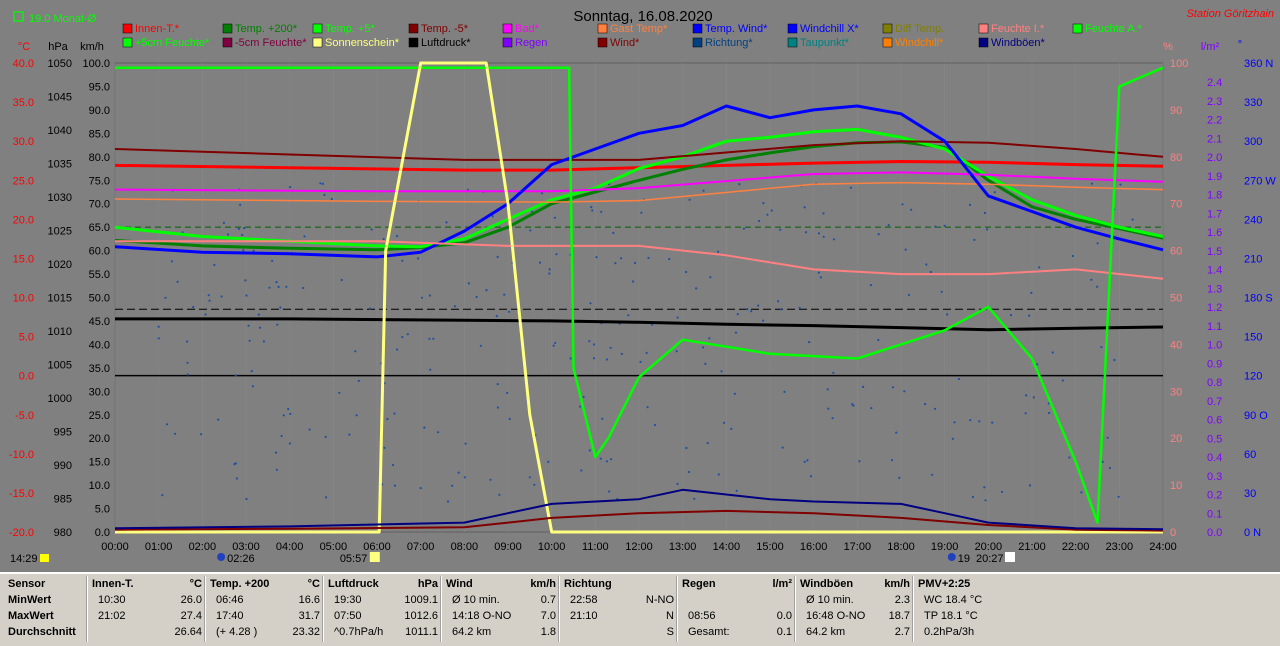 Image resolution: width=1280 pixels, height=646 pixels. What do you see at coordinates (899, 616) in the screenshot?
I see `stat-value: 18.7` at bounding box center [899, 616].